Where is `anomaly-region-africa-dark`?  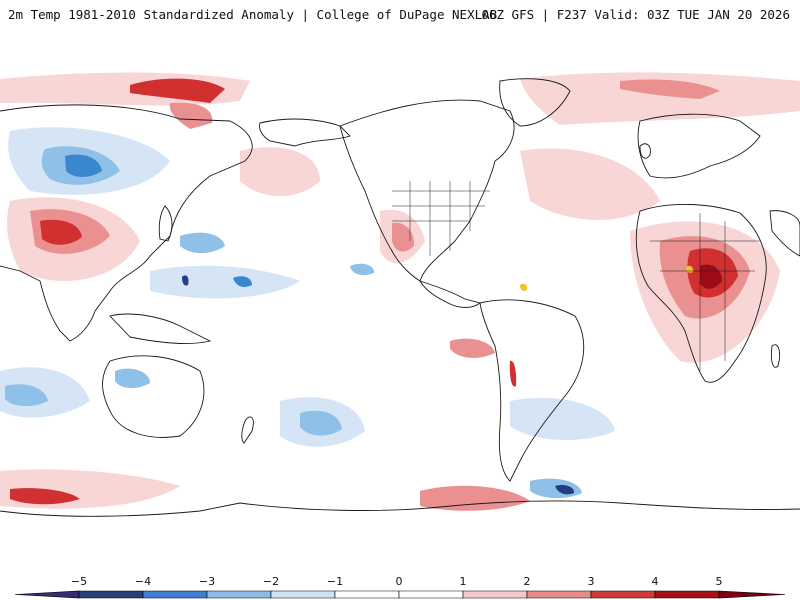 anomaly-region-africa-dark is located at coordinates (711, 276).